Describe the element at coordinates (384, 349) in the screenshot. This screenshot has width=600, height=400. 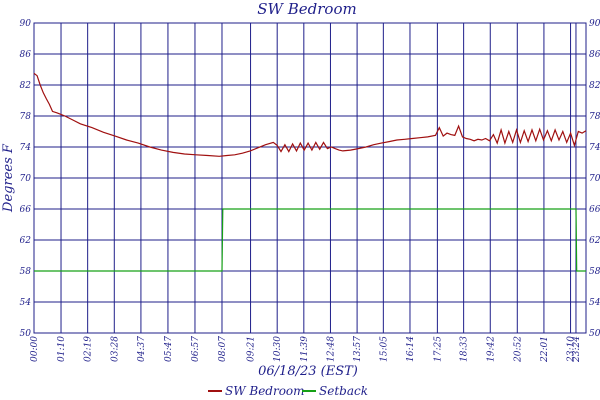
I see `x-tick-label: 15:05` at that location.